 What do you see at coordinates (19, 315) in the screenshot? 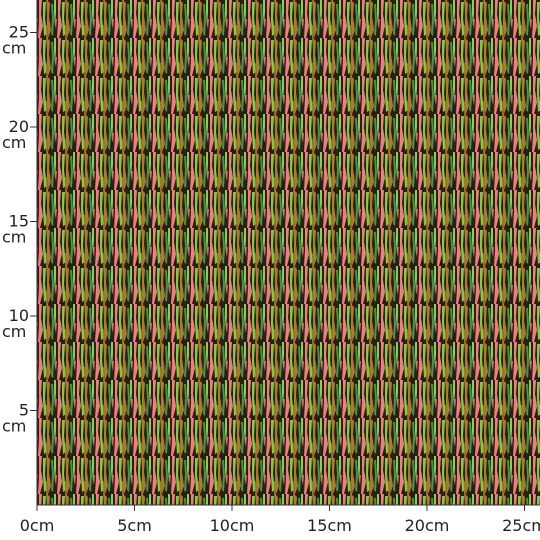
I see `y-ruler-number: 10` at bounding box center [19, 315].